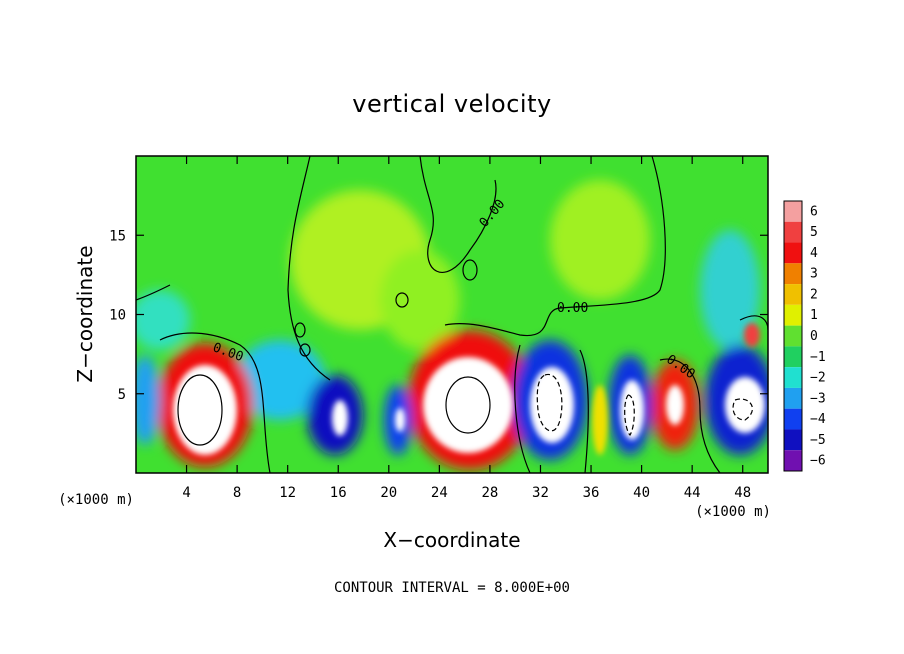 The height and width of the screenshot is (654, 904). What do you see at coordinates (818, 440) in the screenshot?
I see `colorbar-label: −5` at bounding box center [818, 440].